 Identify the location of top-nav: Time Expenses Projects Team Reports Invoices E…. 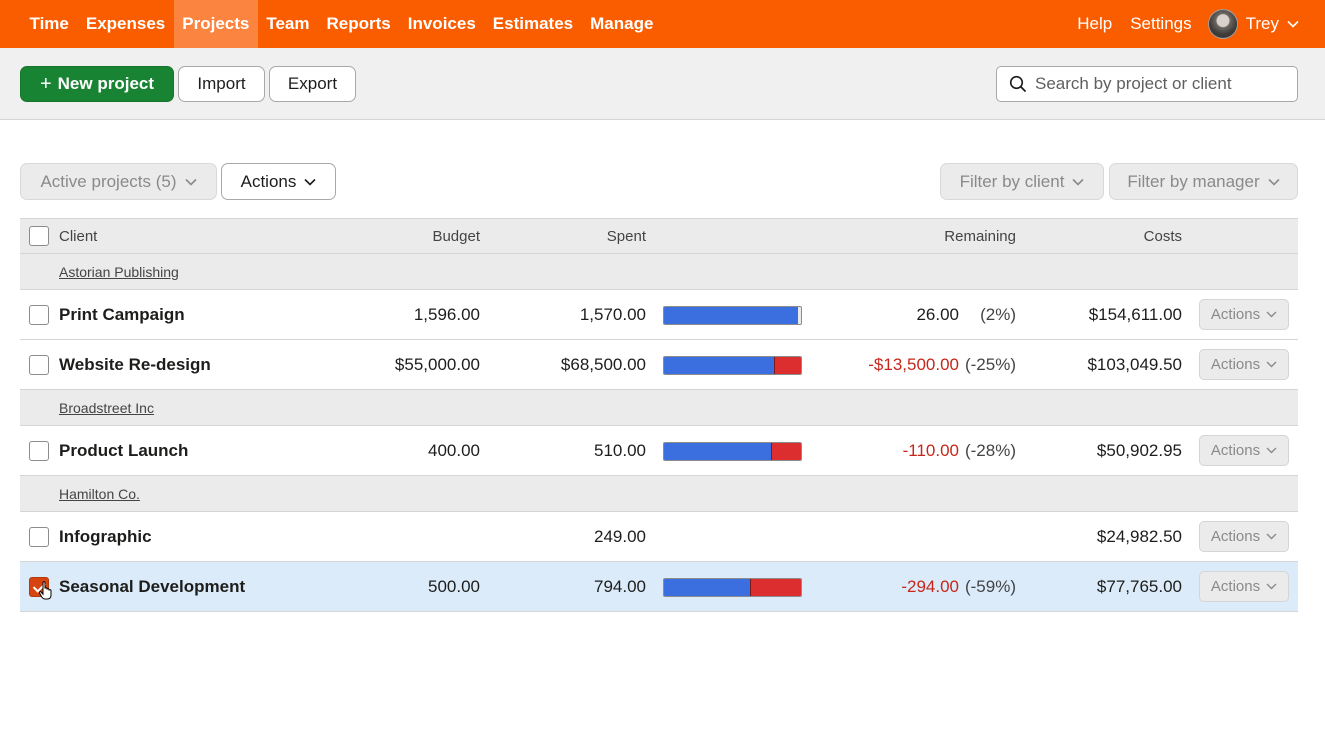
(662, 24).